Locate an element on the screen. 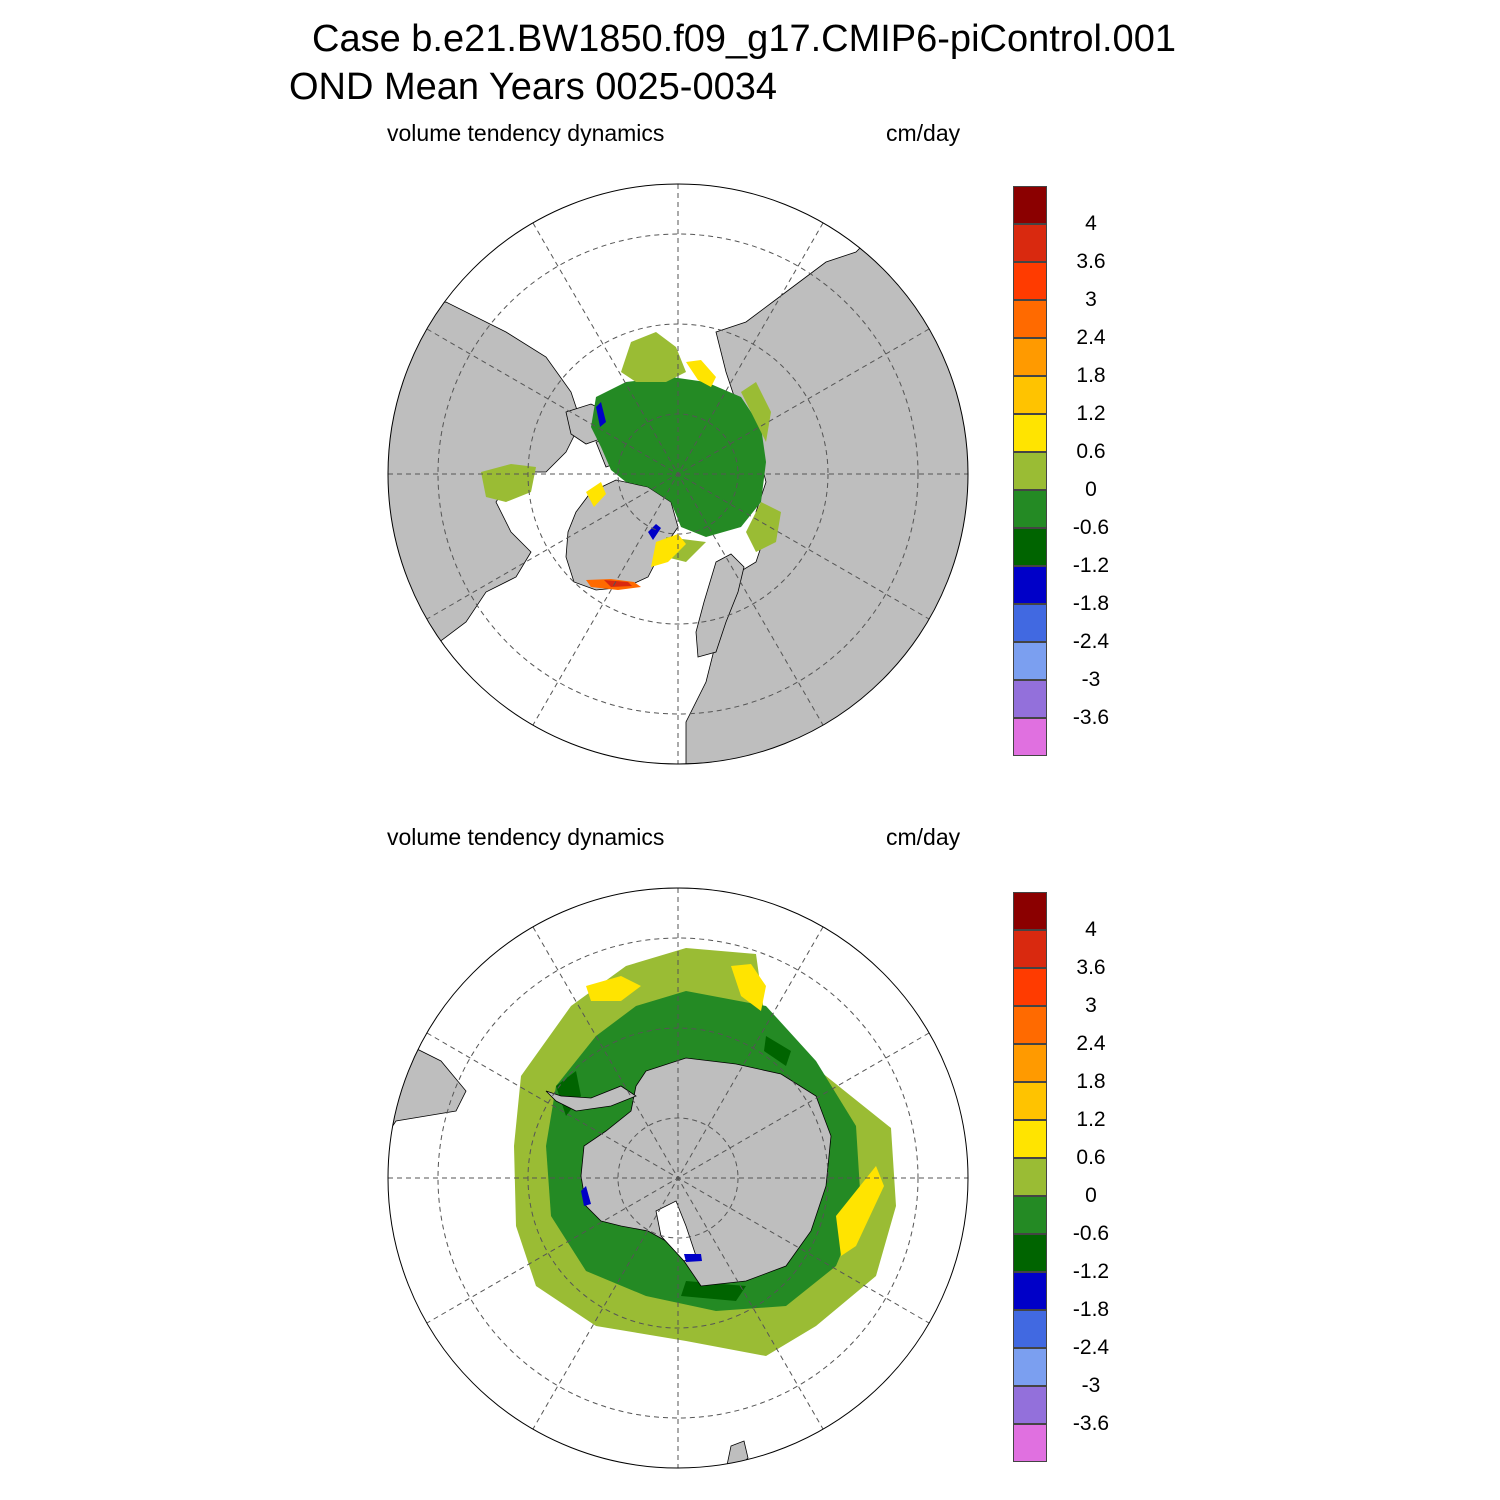  north-ice-positive is located at coordinates (651, 463).